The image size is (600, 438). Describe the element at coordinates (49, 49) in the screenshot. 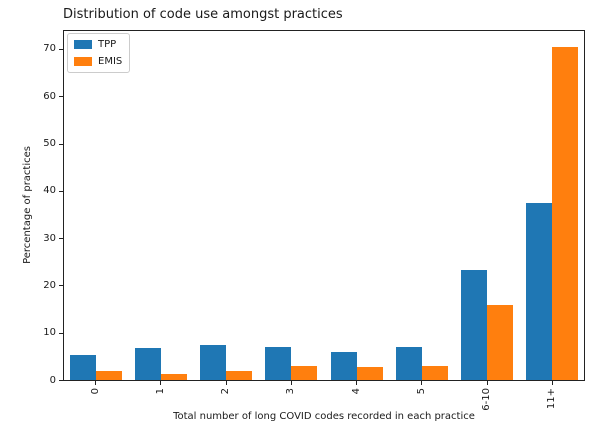

I see `y-tick-label: 70` at that location.